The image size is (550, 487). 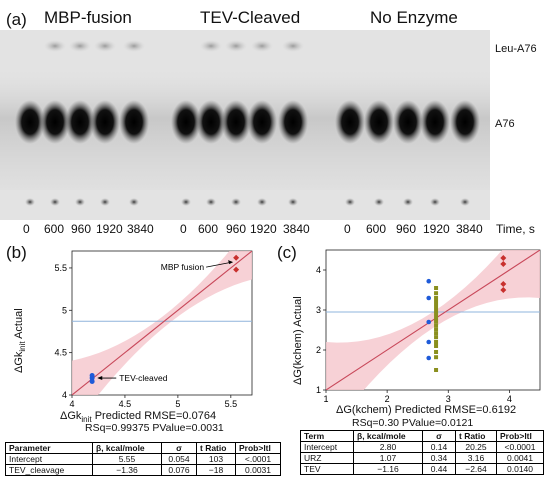 I want to click on table-row: TEV_cleavage −1.36 0.076 −18 0.0031, so click(x=143, y=470).